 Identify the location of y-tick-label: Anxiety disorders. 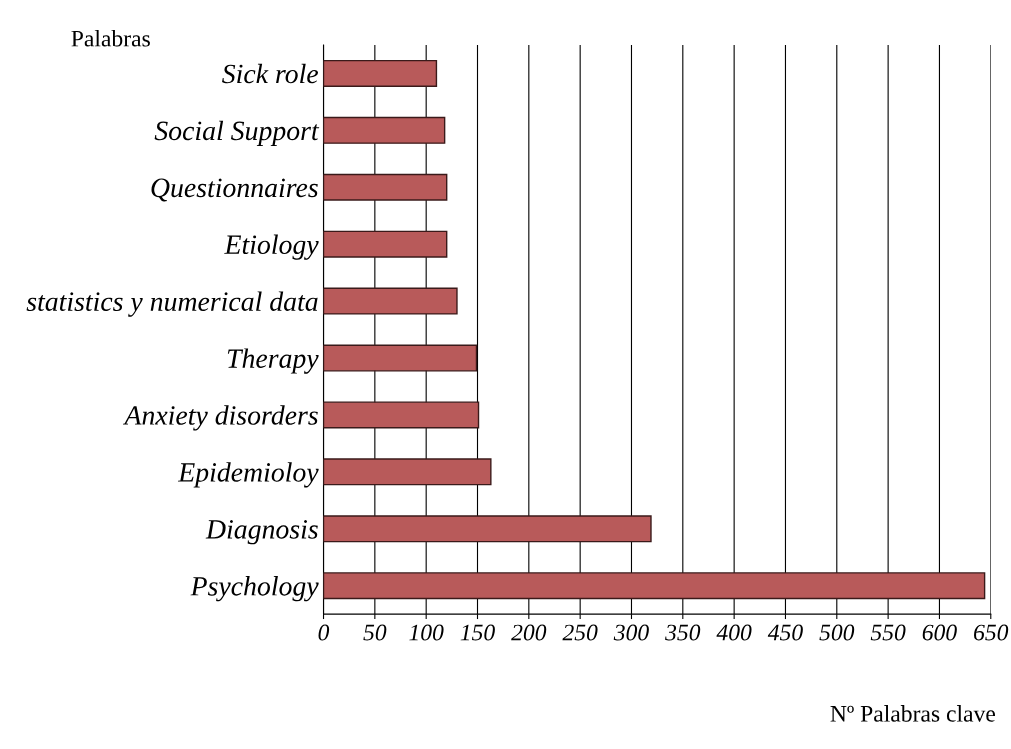
(220, 418).